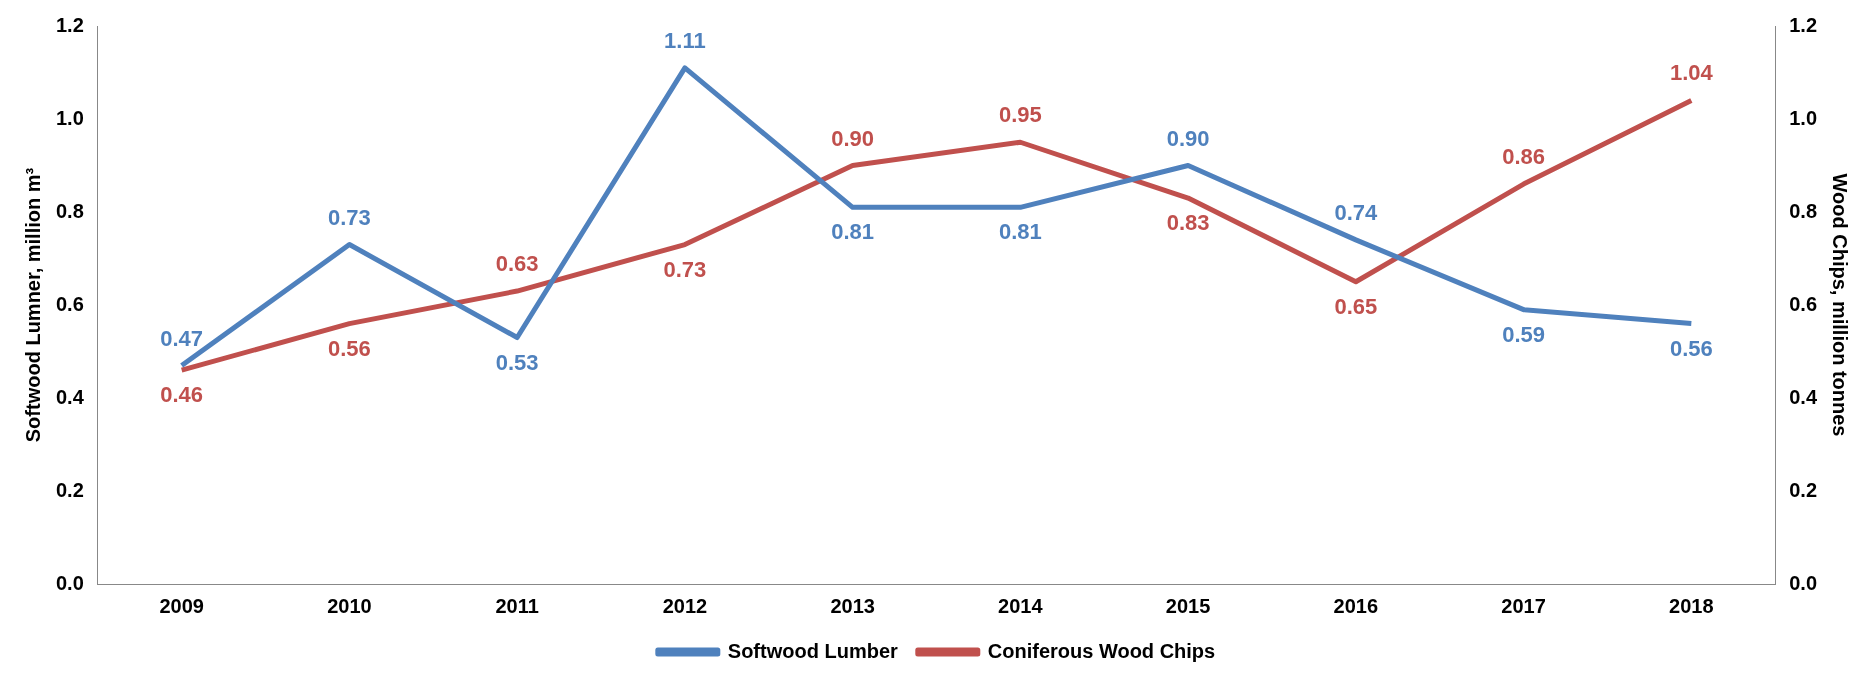 The image size is (1873, 680). Describe the element at coordinates (1803, 582) in the screenshot. I see `y2-tick-label: 0.0` at that location.